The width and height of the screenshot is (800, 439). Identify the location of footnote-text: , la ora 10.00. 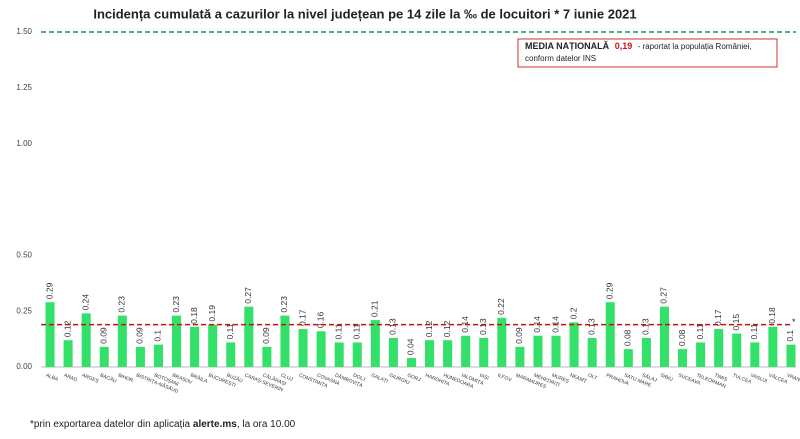
(266, 424).